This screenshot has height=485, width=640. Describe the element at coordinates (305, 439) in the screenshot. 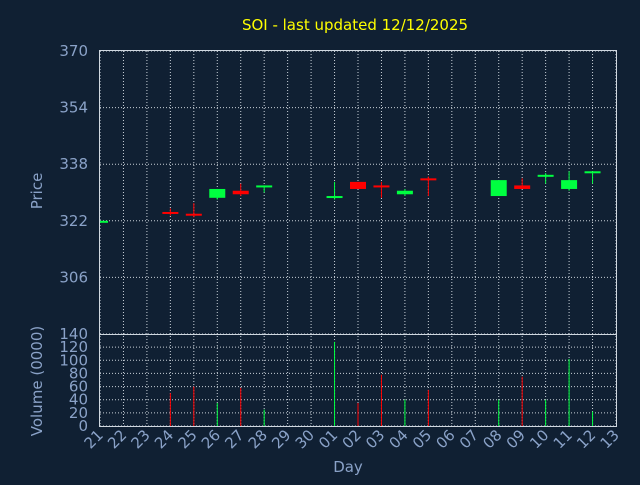

I see `x-tick-label: 30` at that location.